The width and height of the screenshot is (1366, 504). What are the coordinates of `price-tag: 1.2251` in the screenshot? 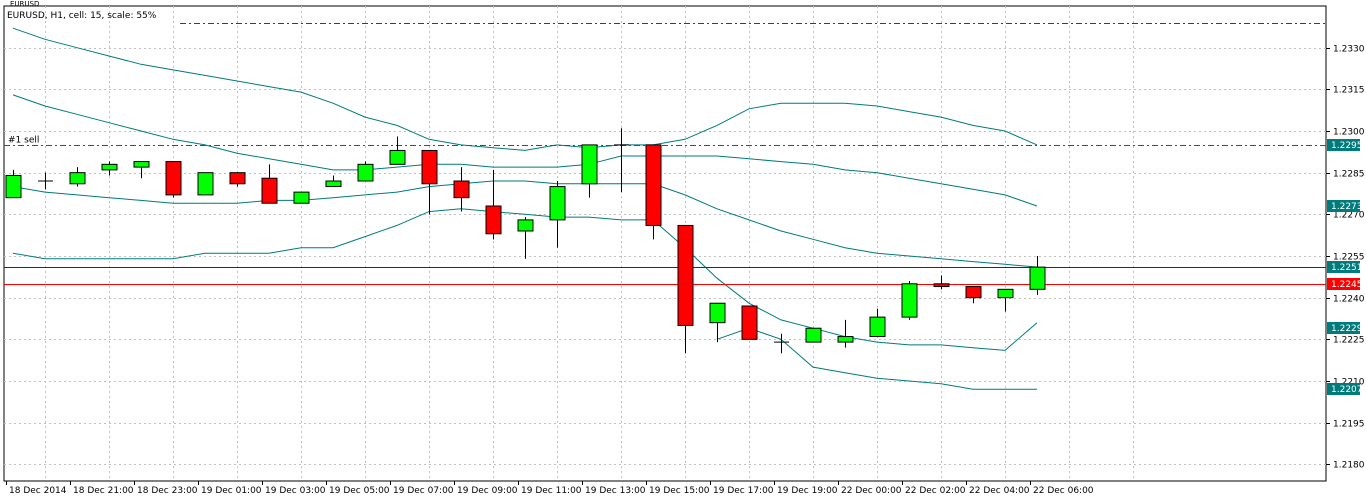 It's located at (1345, 267).